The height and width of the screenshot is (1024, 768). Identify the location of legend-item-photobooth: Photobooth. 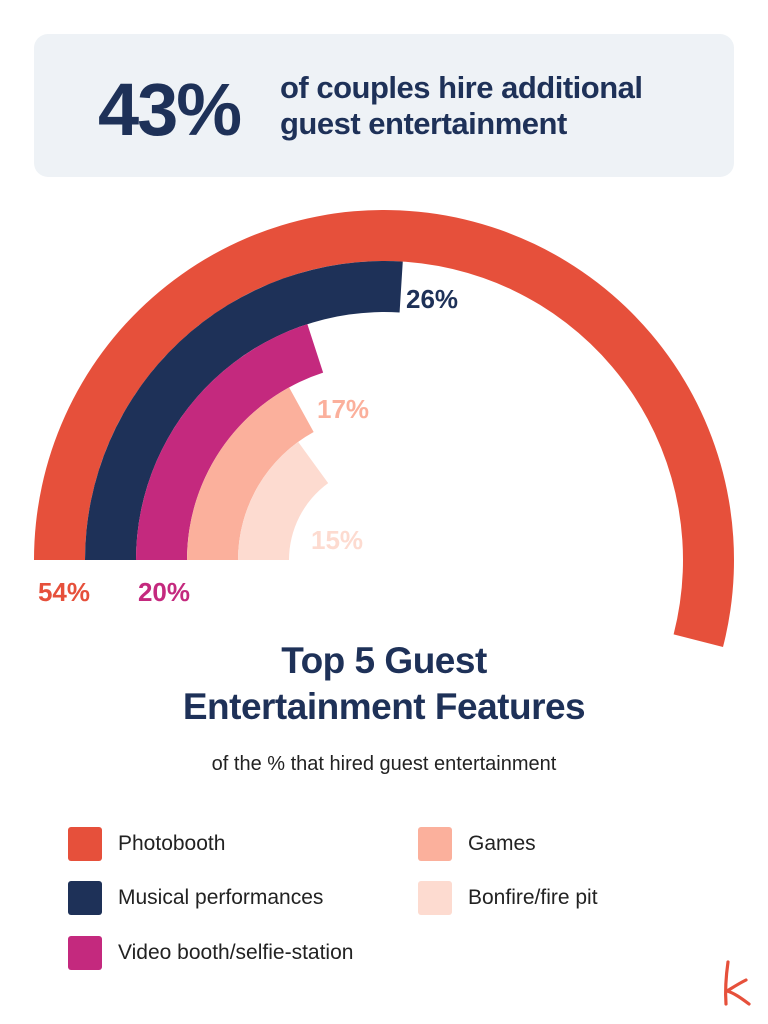
(146, 844).